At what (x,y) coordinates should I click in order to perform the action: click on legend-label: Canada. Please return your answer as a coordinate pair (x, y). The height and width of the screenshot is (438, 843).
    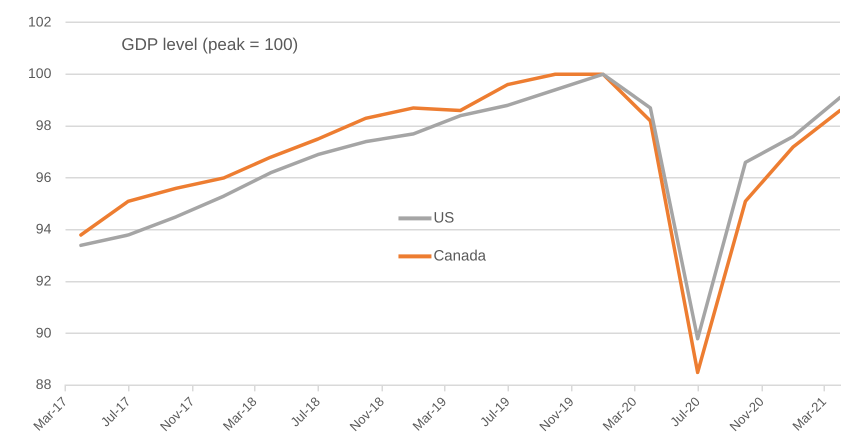
    Looking at the image, I should click on (460, 256).